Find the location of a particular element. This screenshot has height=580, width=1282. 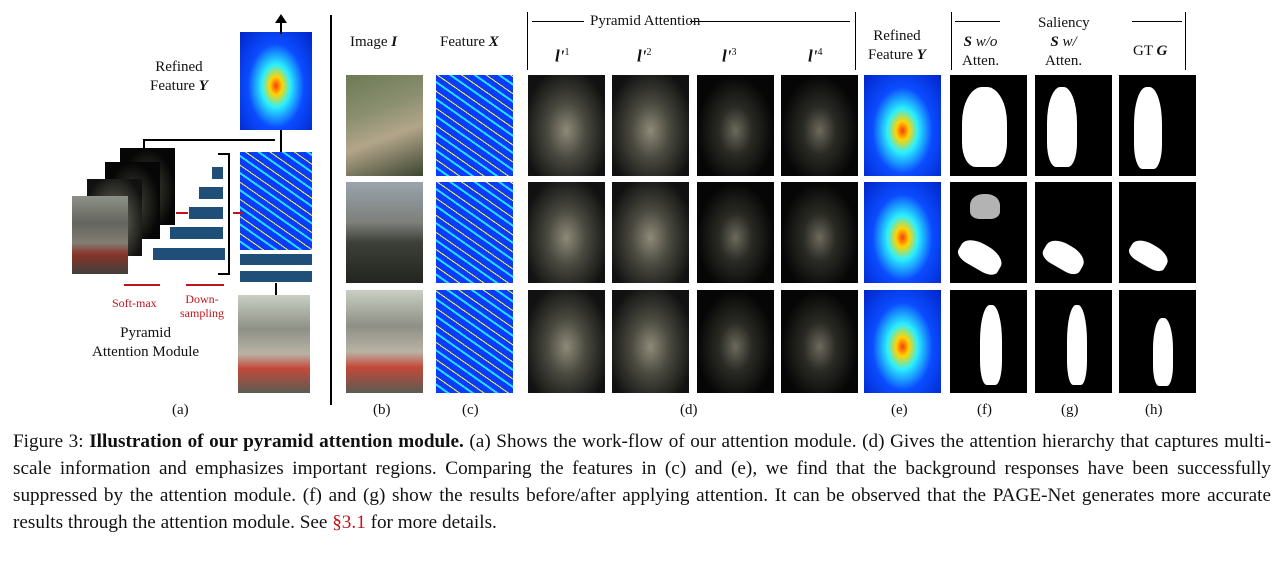

sublabel-c: (c) is located at coordinates (470, 410).